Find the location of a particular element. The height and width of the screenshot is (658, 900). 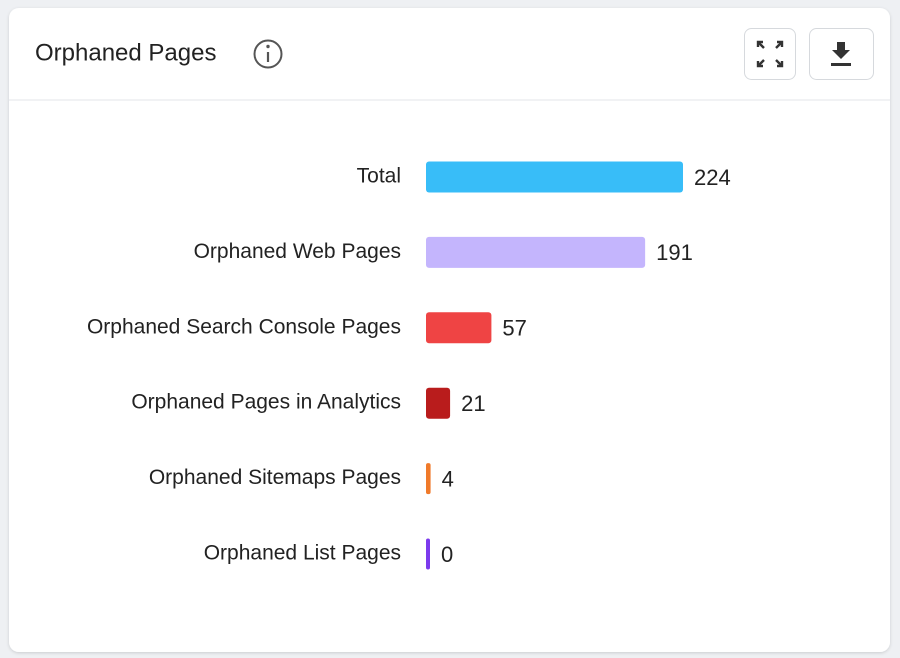

value-label: 191 is located at coordinates (674, 252).